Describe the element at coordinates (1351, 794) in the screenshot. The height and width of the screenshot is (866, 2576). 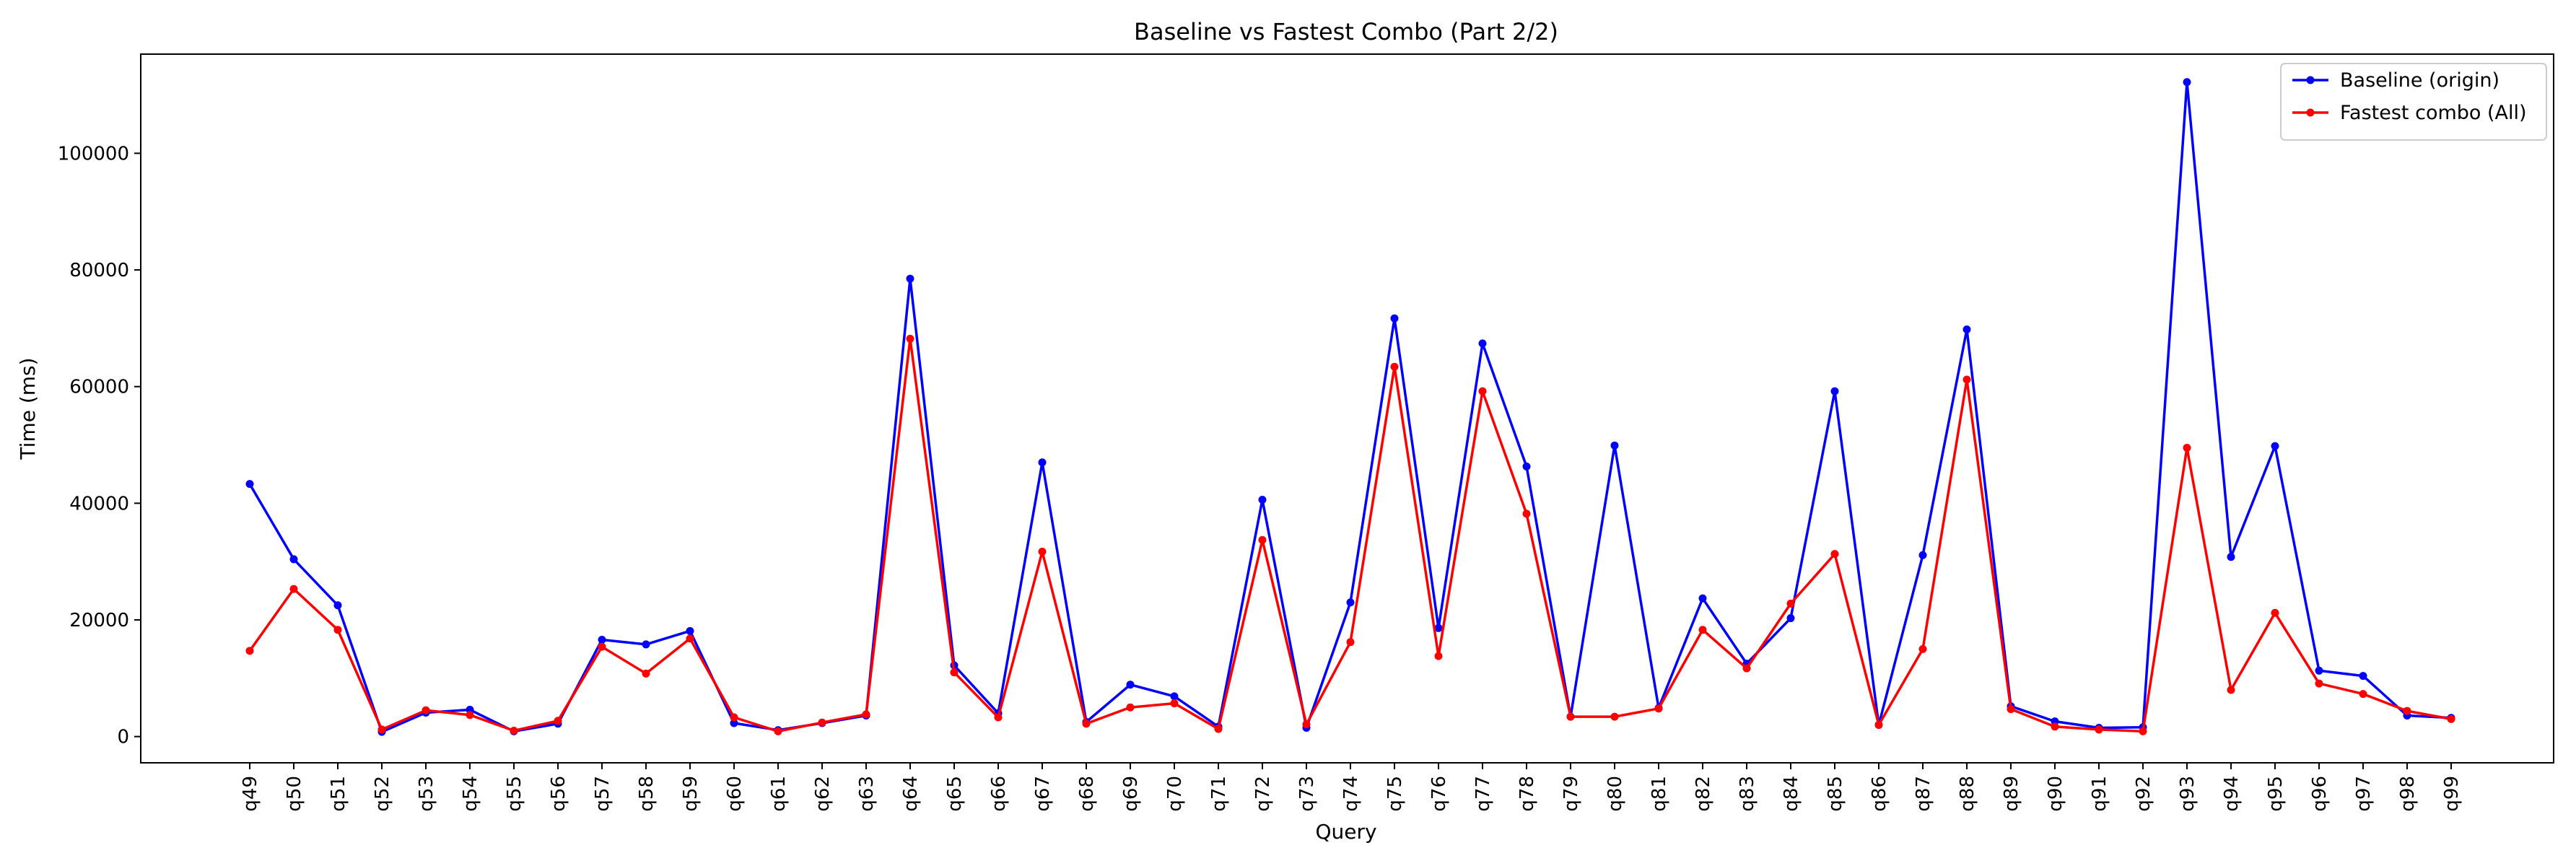
I see `x-tick-label: q74` at that location.